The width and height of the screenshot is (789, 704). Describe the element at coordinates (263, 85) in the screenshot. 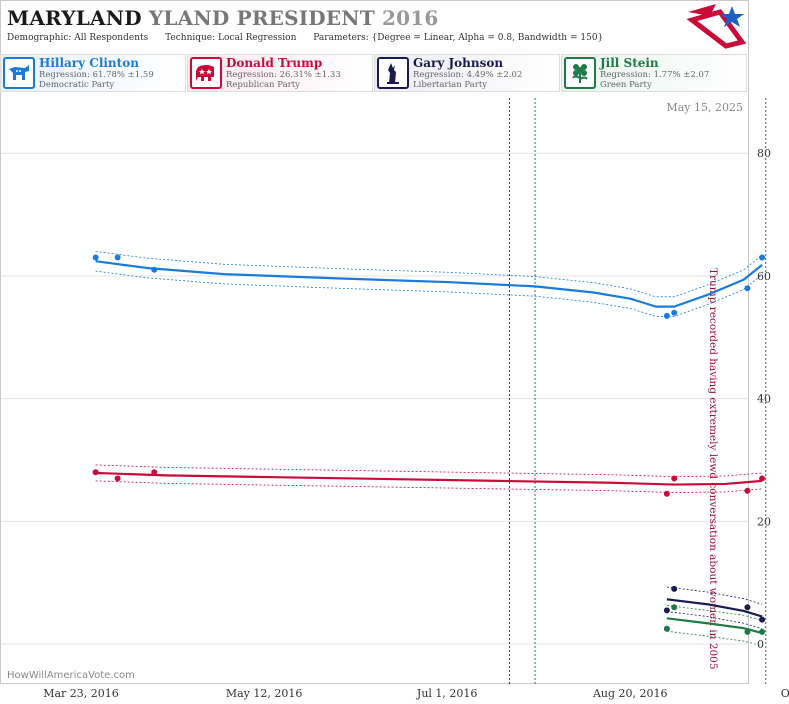

I see `candidate-party: Republican Party` at that location.